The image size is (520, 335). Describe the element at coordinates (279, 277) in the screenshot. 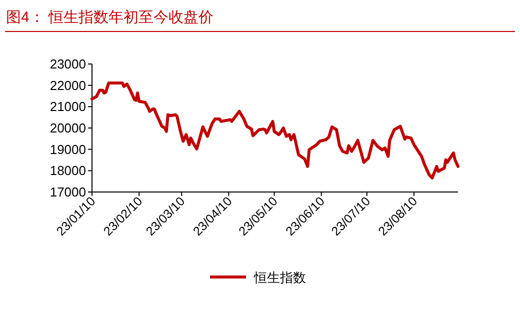

I see `legend-label: 恒生指数` at that location.